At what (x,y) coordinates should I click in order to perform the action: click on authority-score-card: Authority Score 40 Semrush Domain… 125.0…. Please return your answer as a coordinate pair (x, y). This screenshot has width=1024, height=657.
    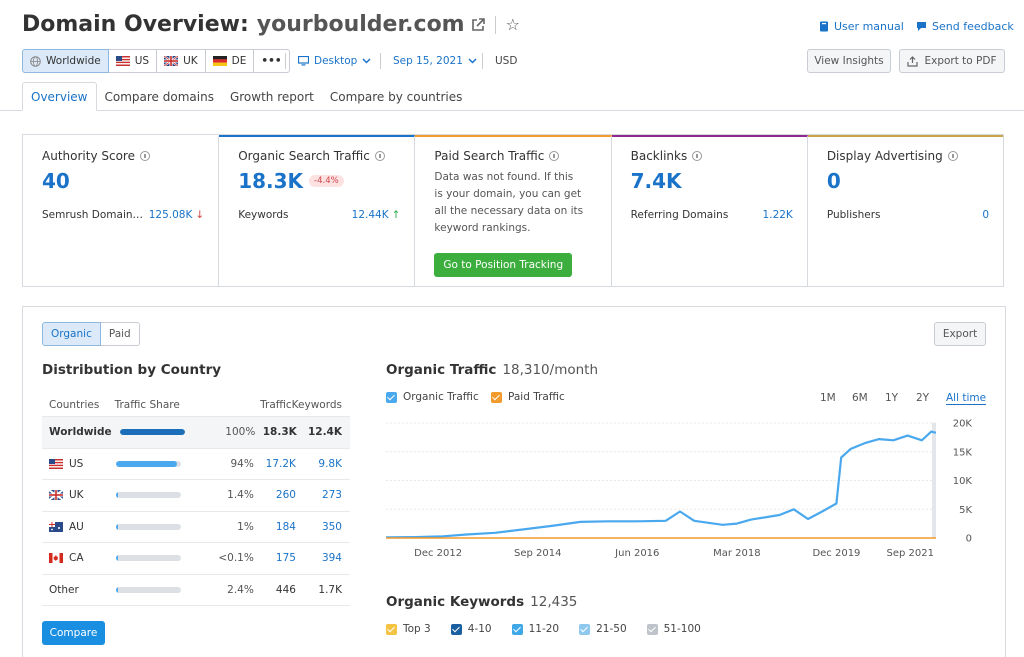
    Looking at the image, I should click on (121, 210).